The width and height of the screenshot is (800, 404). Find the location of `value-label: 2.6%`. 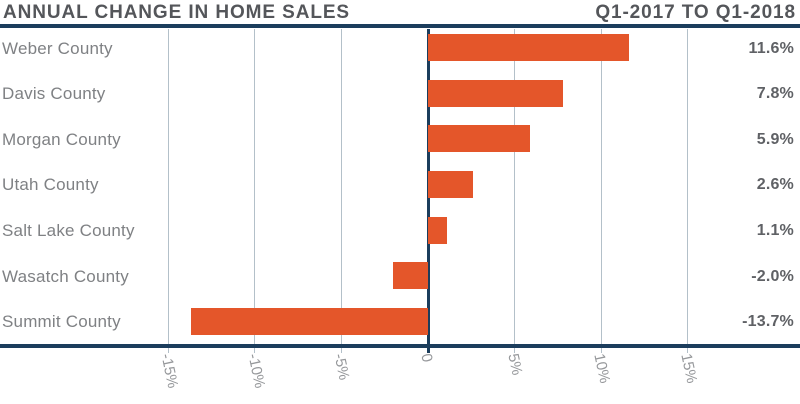

value-label: 2.6% is located at coordinates (775, 185).